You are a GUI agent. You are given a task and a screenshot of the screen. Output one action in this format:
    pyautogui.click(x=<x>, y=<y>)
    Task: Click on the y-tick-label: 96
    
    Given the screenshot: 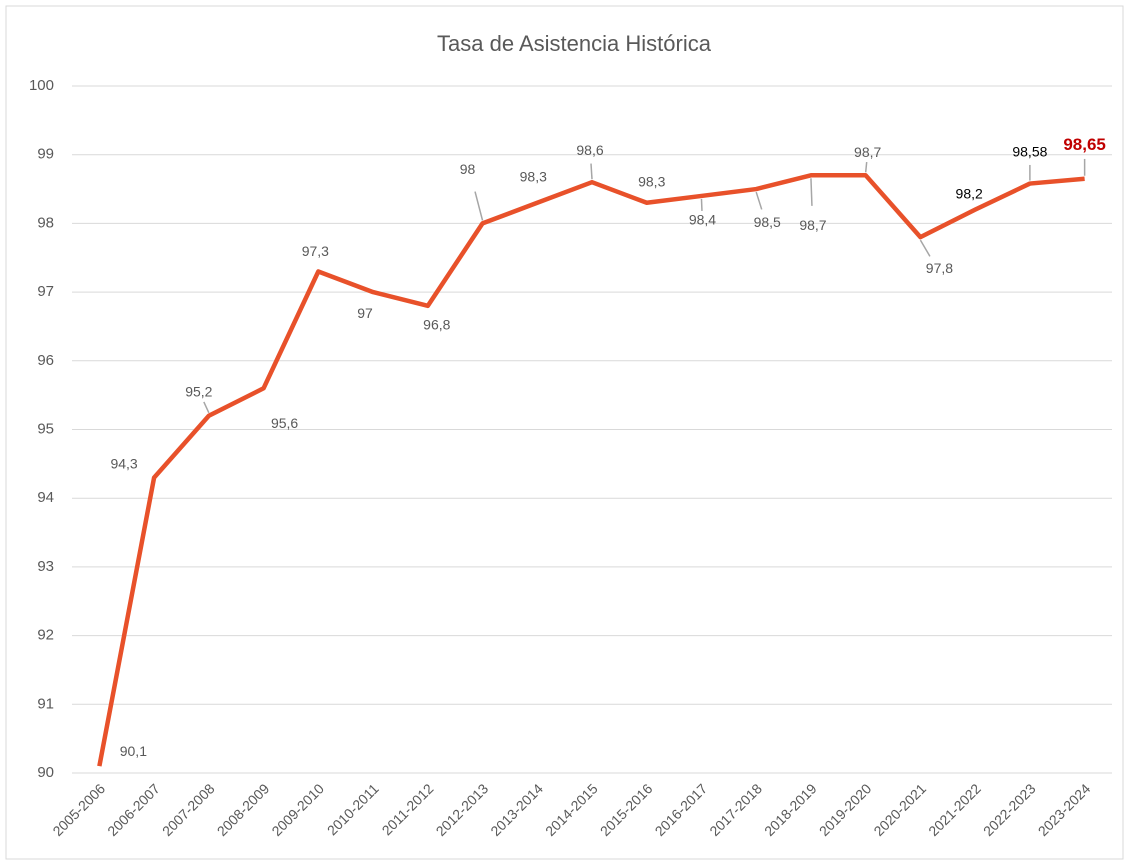 What is the action you would take?
    pyautogui.click(x=45, y=360)
    